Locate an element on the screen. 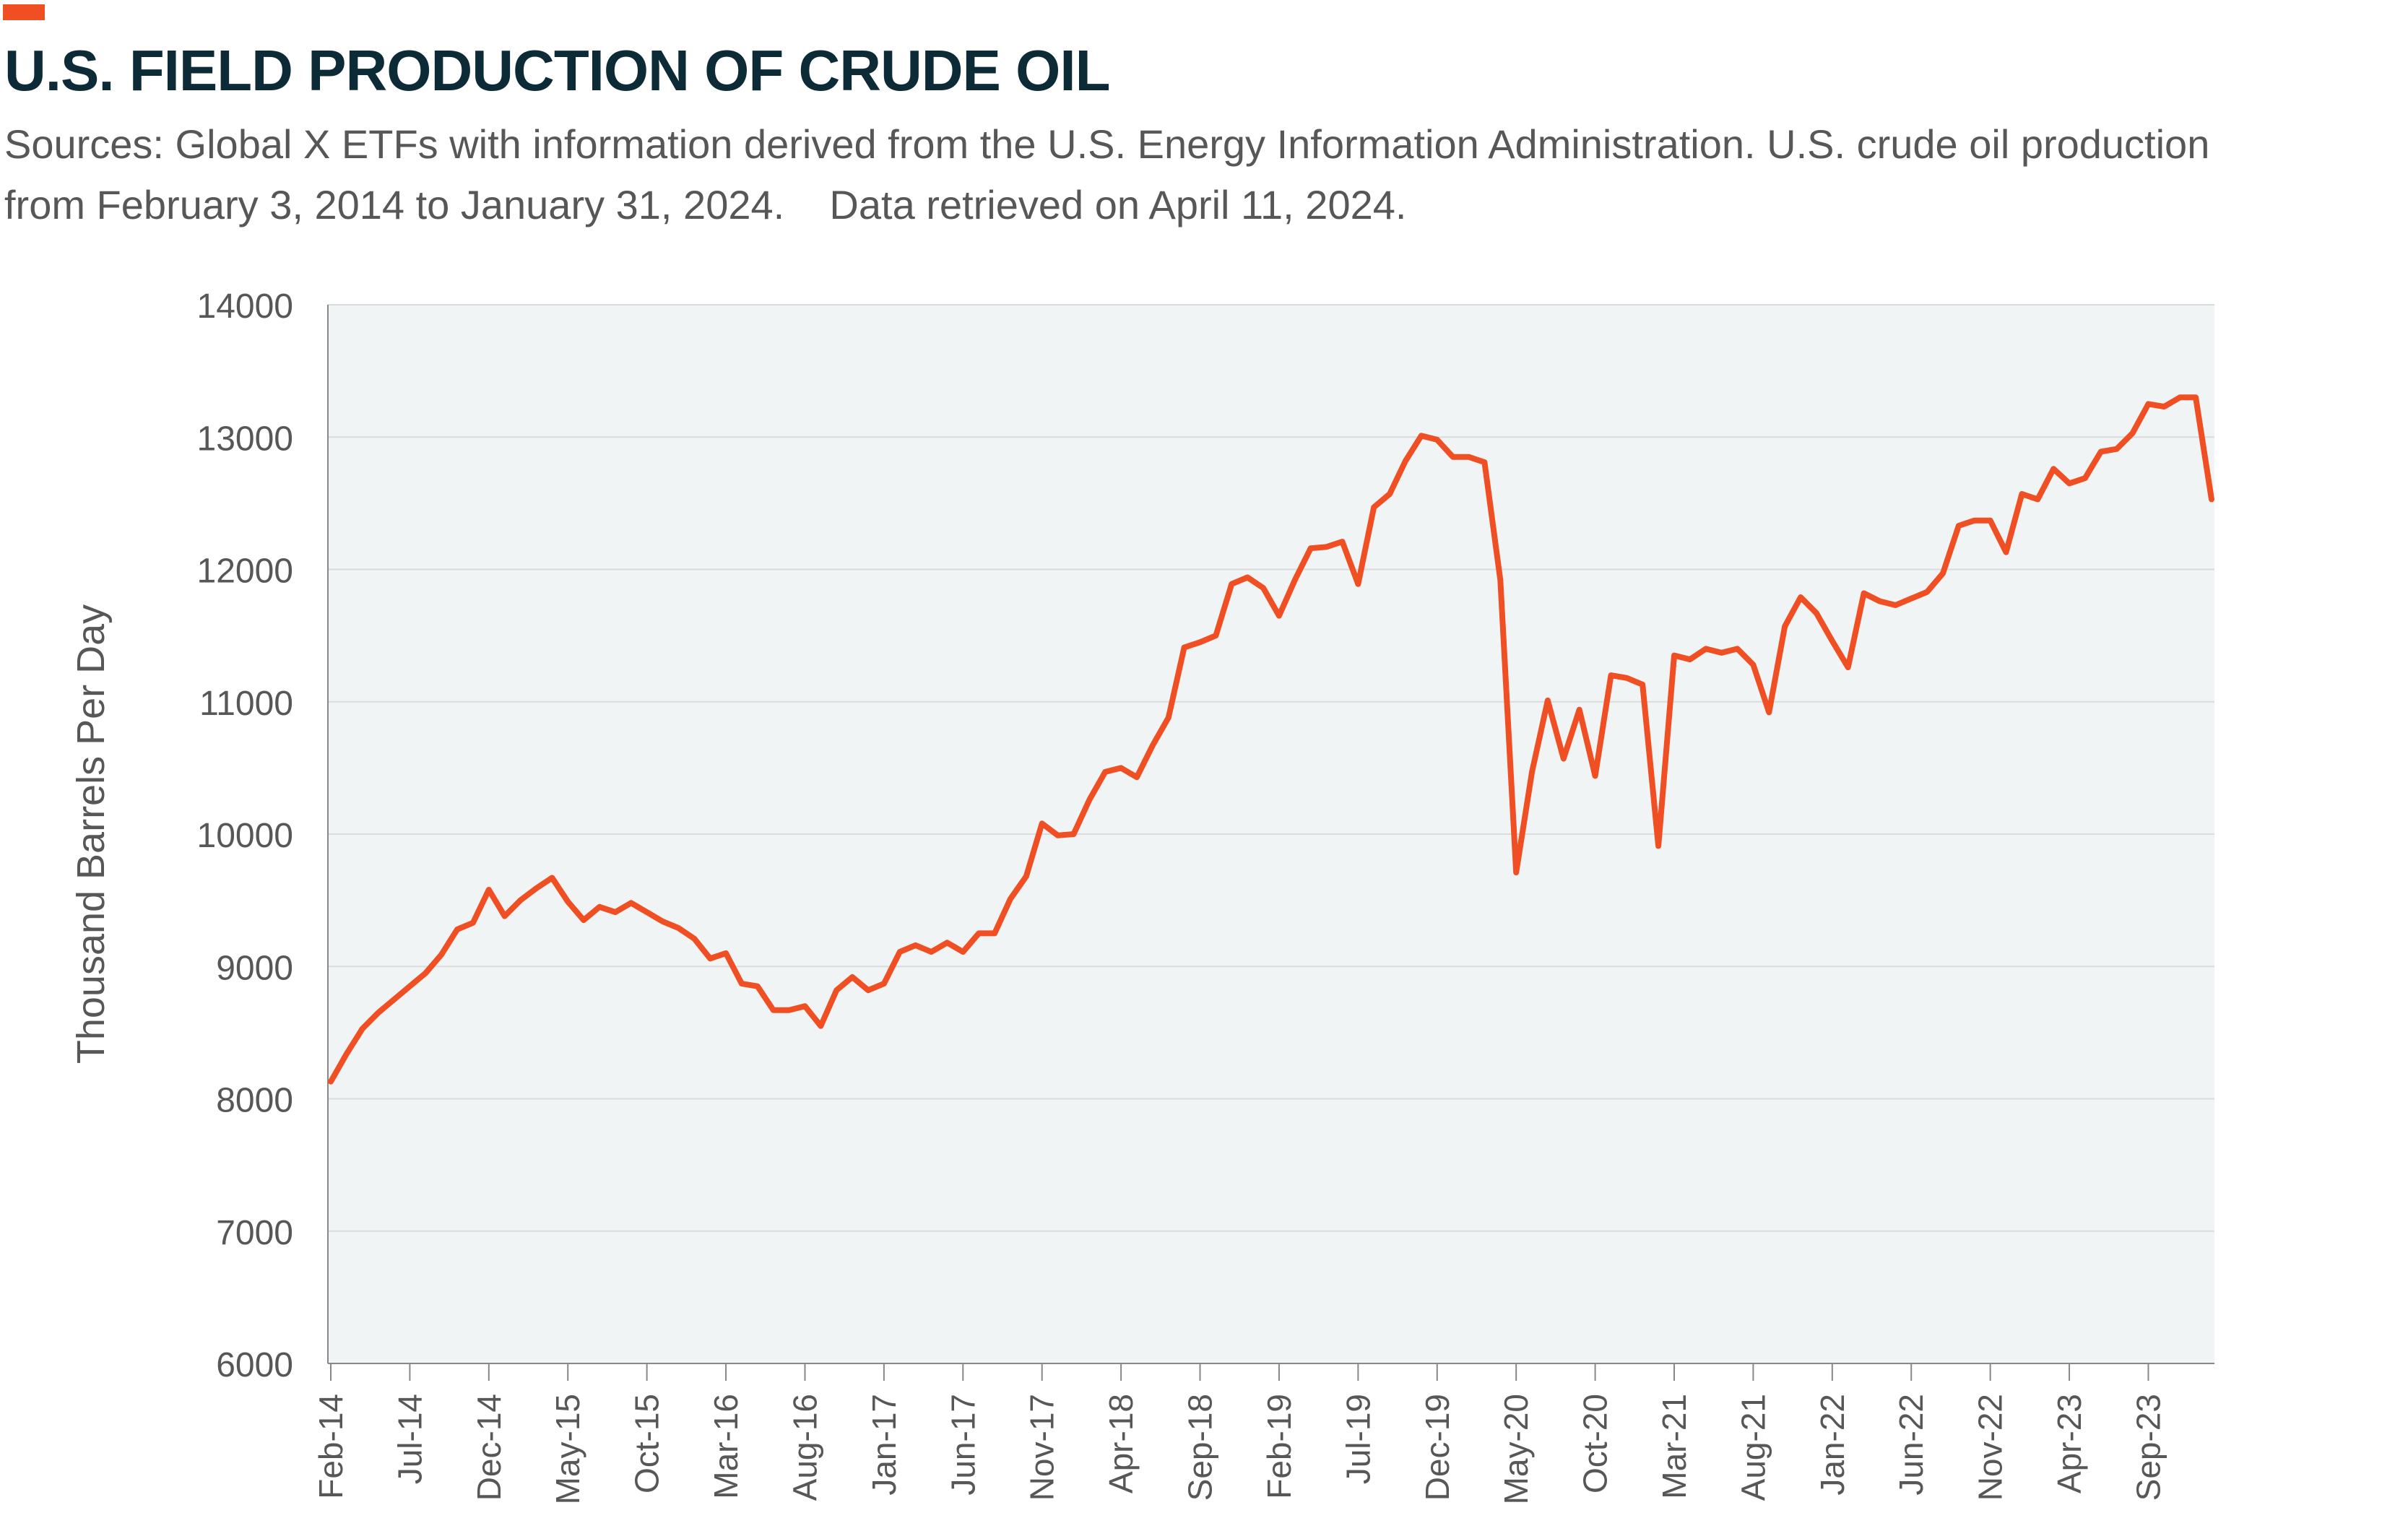  x-tick-label: Aug-16 is located at coordinates (804, 1447).